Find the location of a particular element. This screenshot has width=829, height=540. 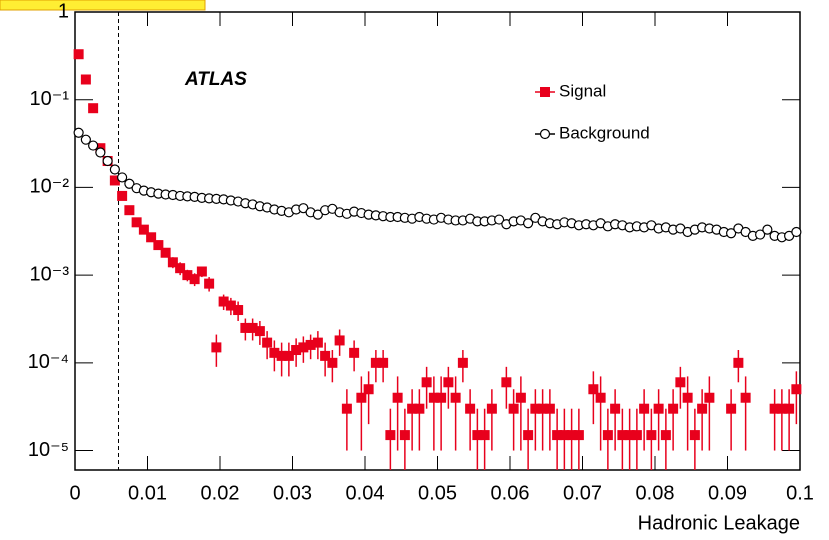

x-tick-label: 0 is located at coordinates (74, 493).